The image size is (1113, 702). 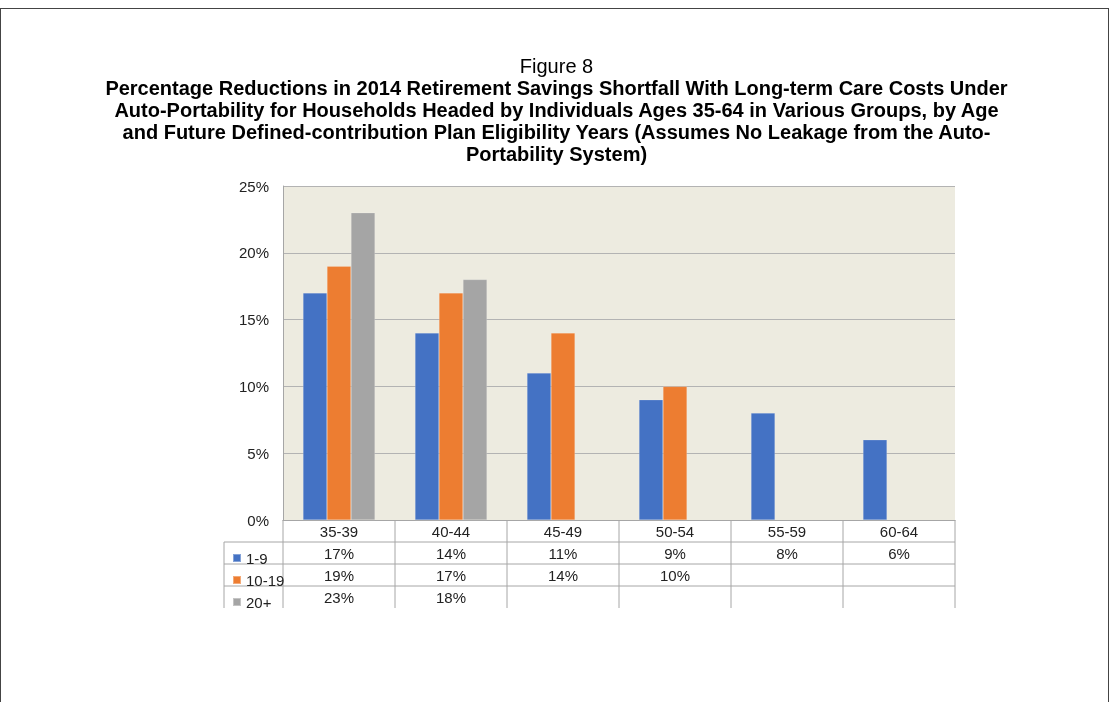 What do you see at coordinates (339, 531) in the screenshot?
I see `x-tick-label: 35-39` at bounding box center [339, 531].